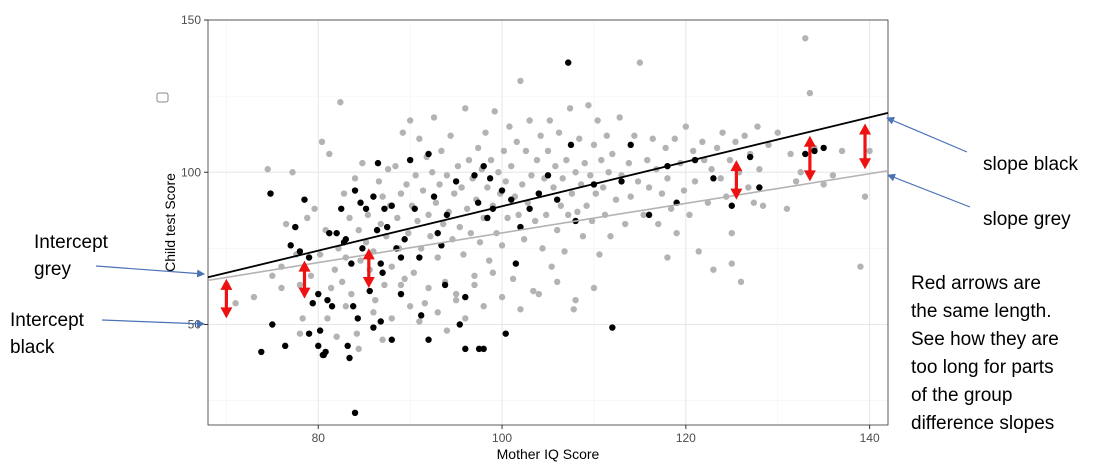 The height and width of the screenshot is (469, 1111). I want to click on red-arrow, so click(368, 268).